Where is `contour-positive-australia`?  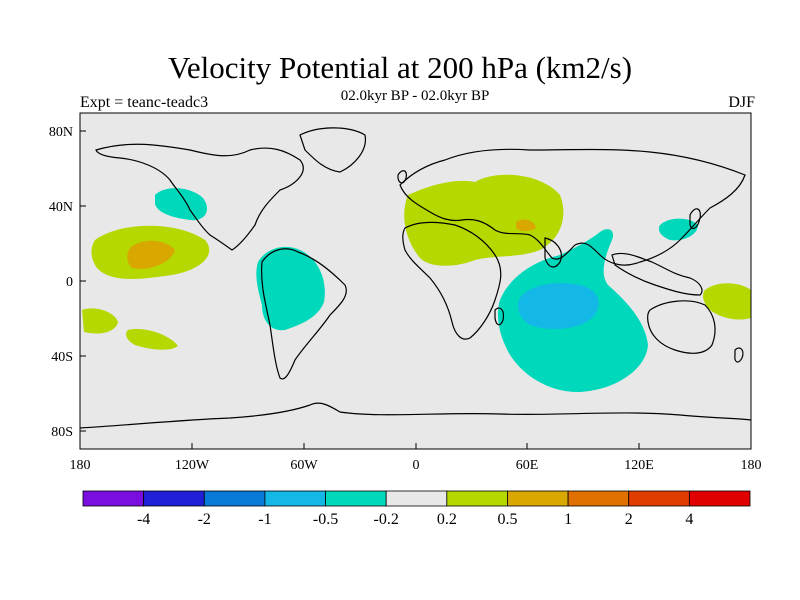
contour-positive-australia is located at coordinates (727, 301).